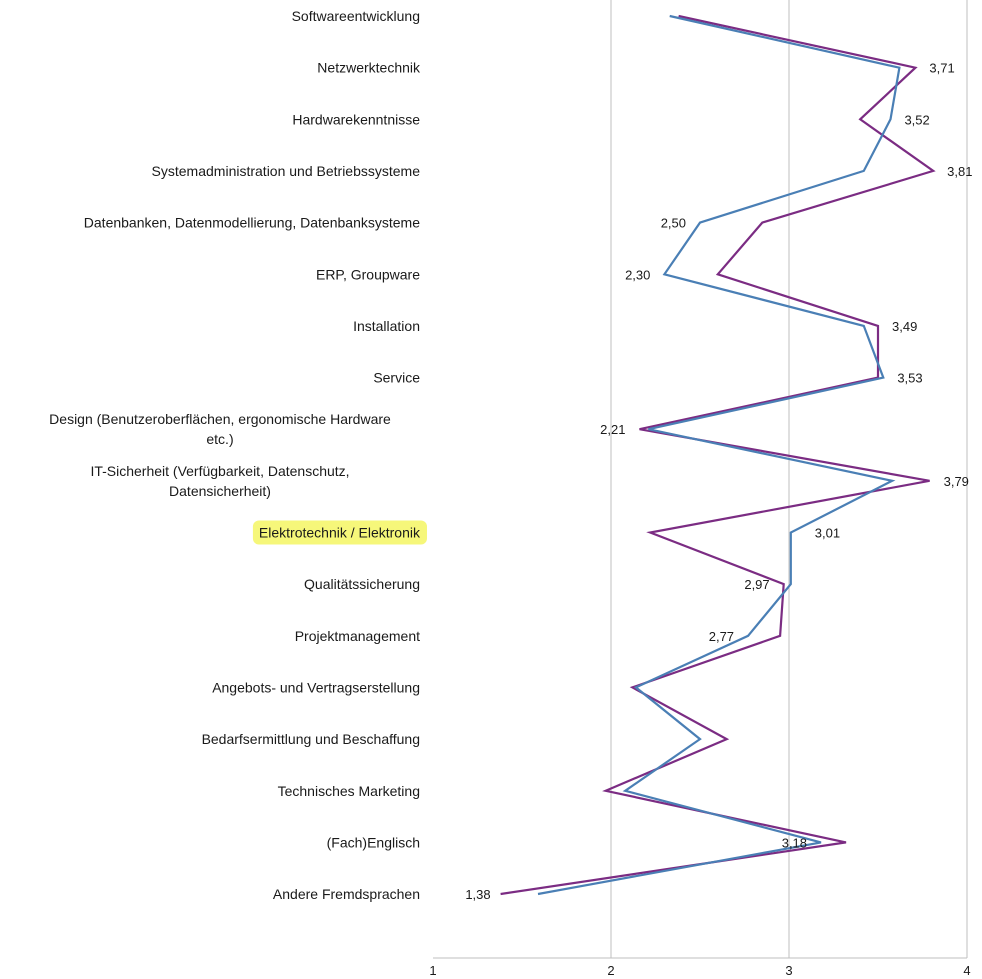 Image resolution: width=982 pixels, height=979 pixels. I want to click on category-label: Technisches Marketing, so click(349, 791).